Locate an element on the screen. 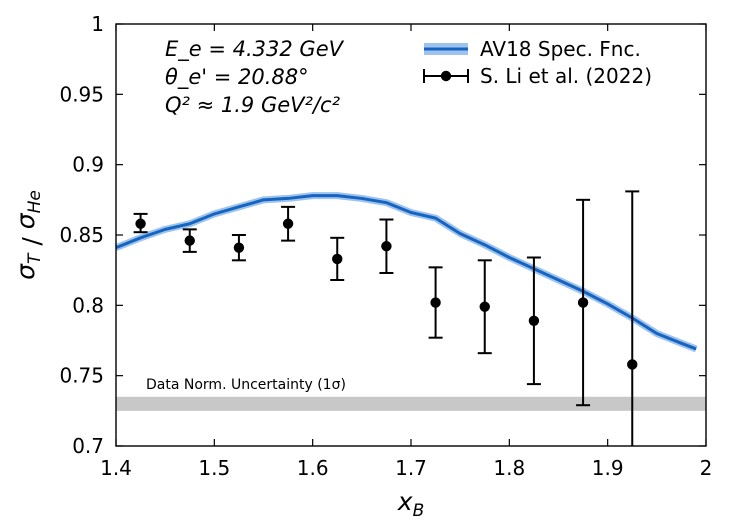 The image size is (748, 530). norm-band-label: Data Norm. Uncertainty (1σ) is located at coordinates (246, 385).